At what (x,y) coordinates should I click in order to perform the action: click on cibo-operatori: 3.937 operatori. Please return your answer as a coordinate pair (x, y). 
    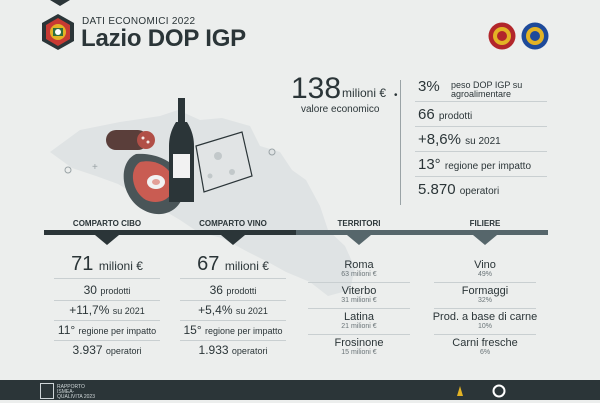
    Looking at the image, I should click on (107, 350).